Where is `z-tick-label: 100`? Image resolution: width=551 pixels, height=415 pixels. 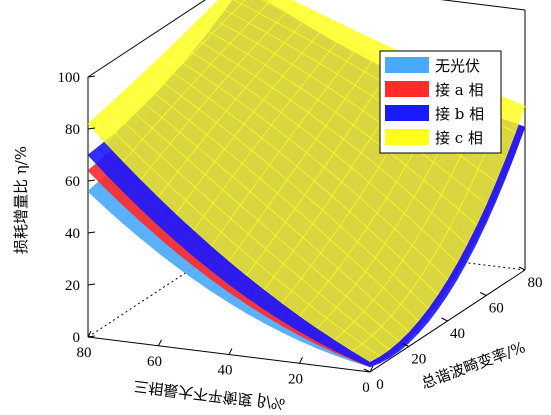 z-tick-label: 100 is located at coordinates (69, 78).